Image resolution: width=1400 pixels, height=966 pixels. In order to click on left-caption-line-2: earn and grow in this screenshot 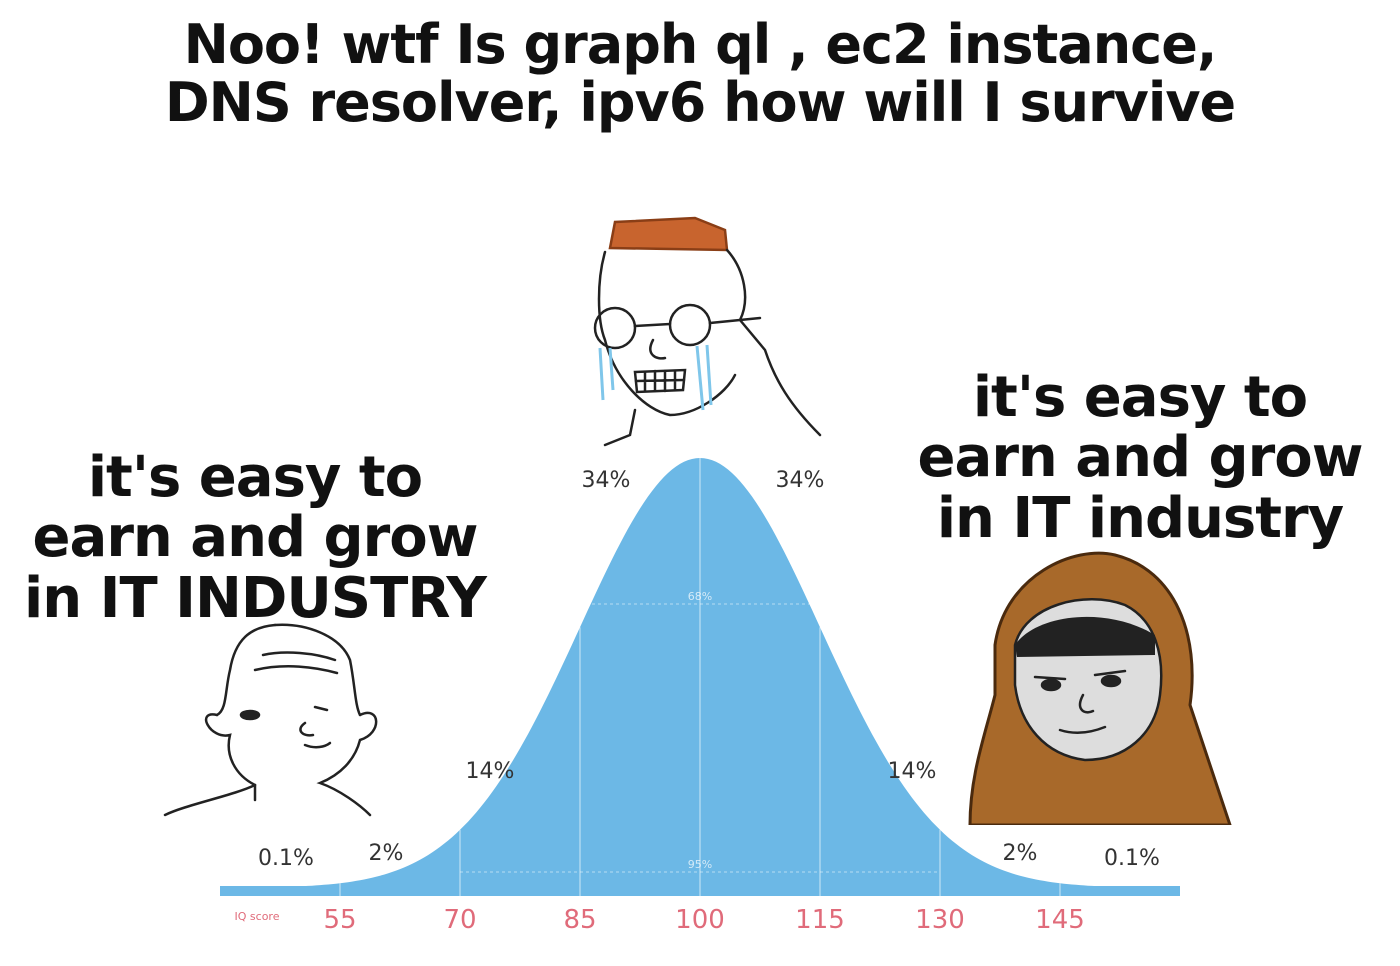, I will do `click(255, 538)`.